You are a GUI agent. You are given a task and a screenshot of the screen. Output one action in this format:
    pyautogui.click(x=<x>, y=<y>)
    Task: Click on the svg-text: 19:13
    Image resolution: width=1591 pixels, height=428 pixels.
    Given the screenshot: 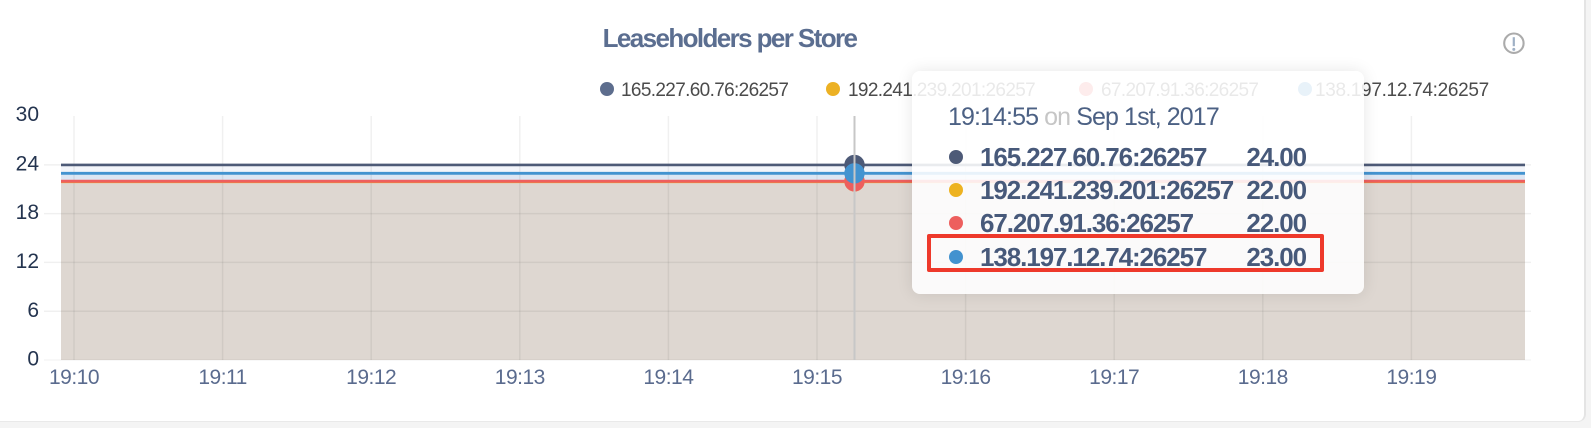 What is the action you would take?
    pyautogui.click(x=520, y=377)
    